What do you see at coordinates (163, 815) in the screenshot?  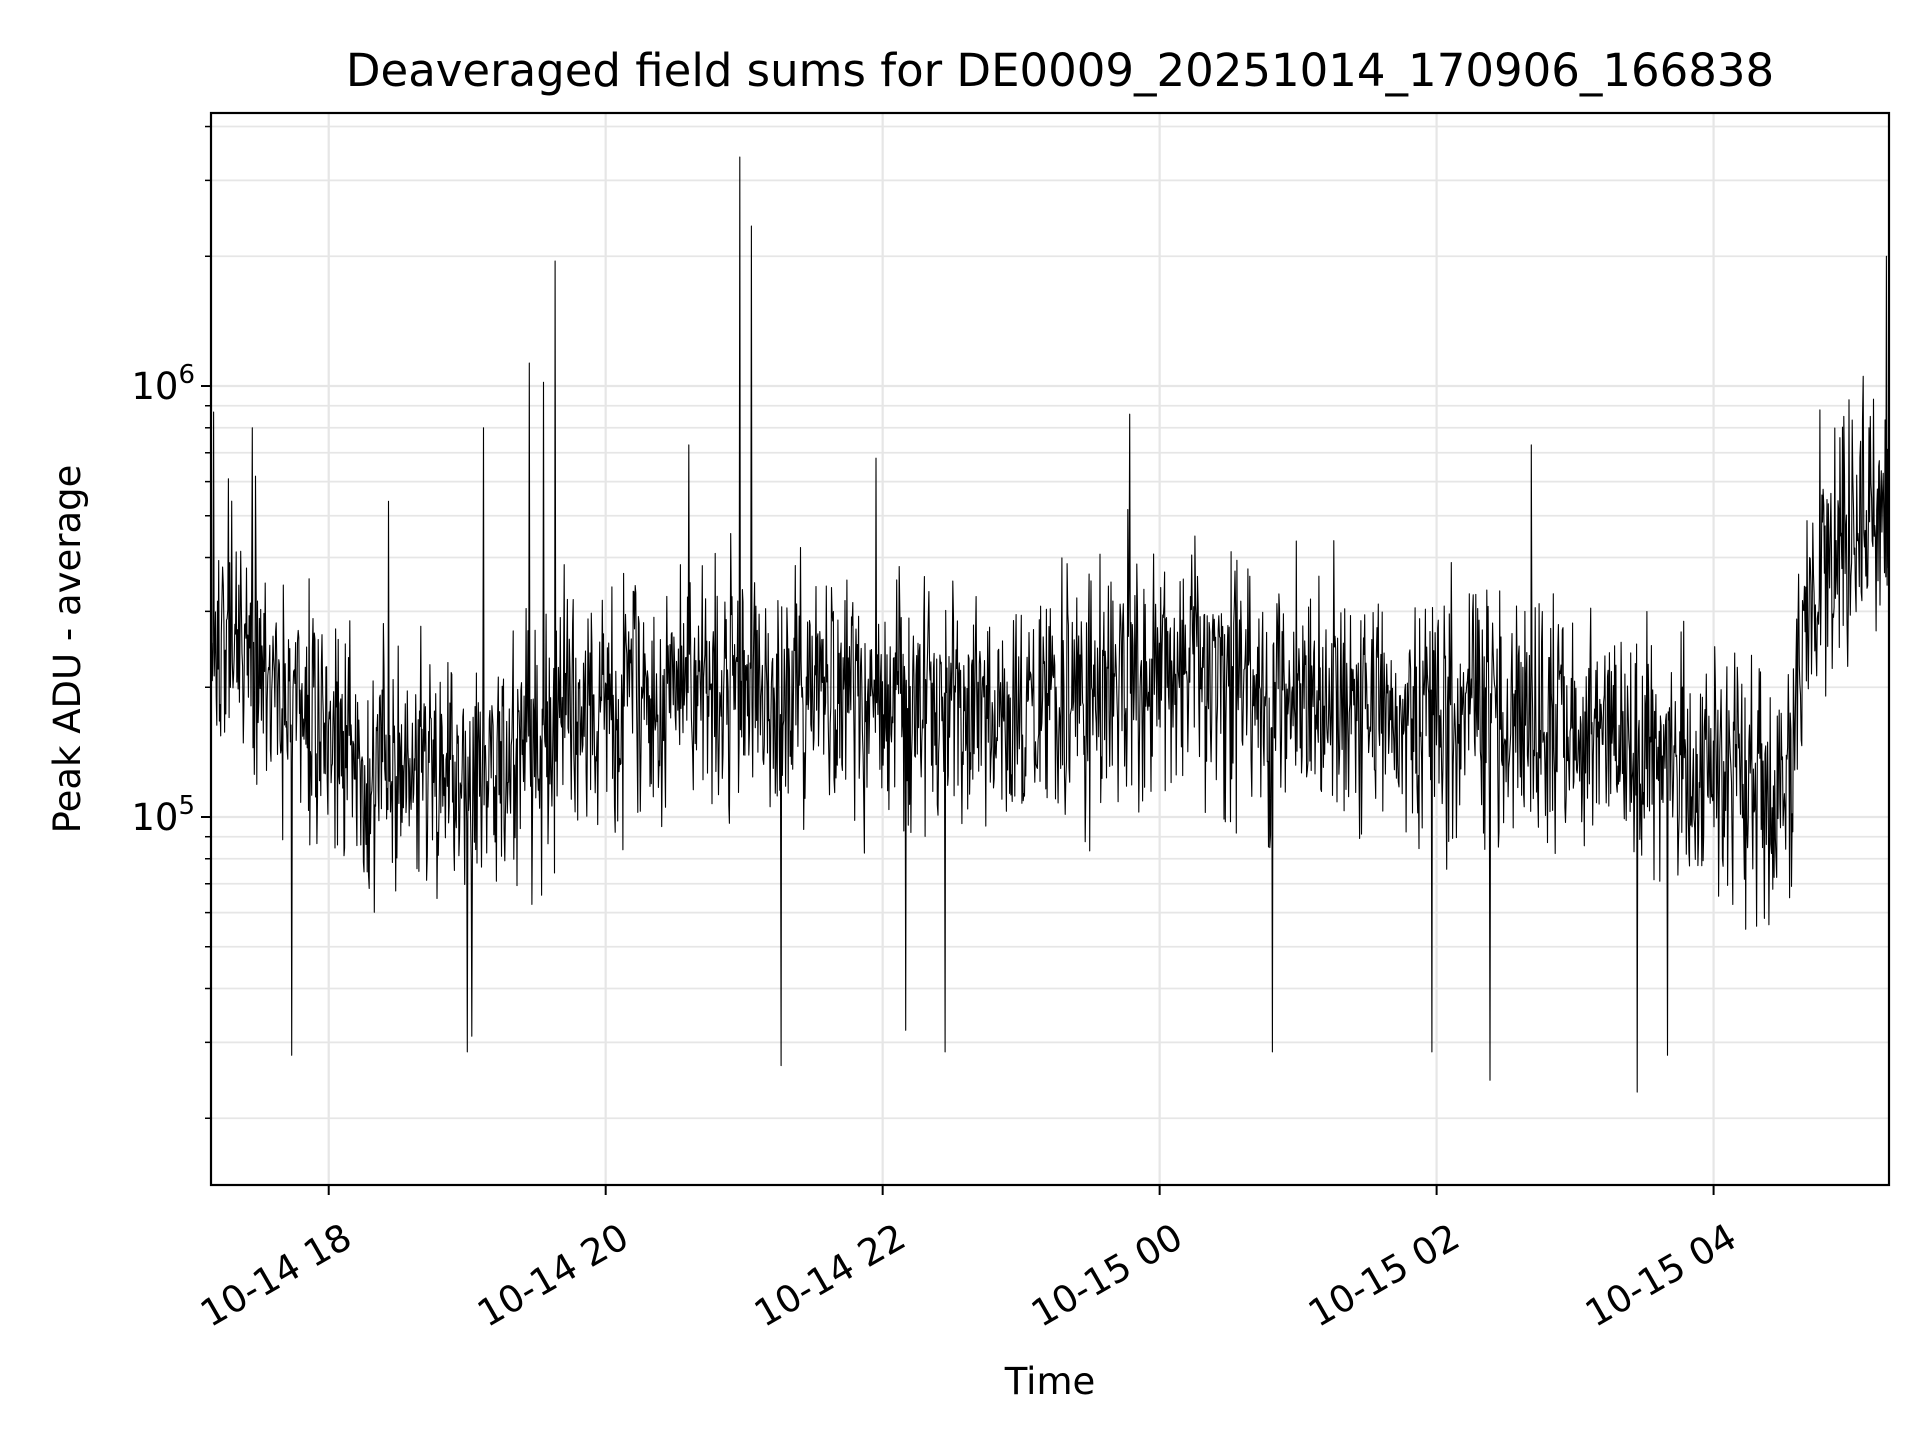 I see `y-tick-label: 105` at bounding box center [163, 815].